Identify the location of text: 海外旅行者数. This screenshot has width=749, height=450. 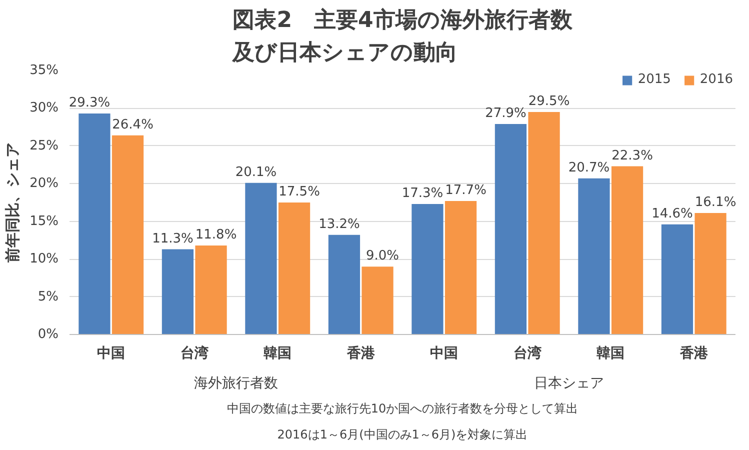
(236, 384).